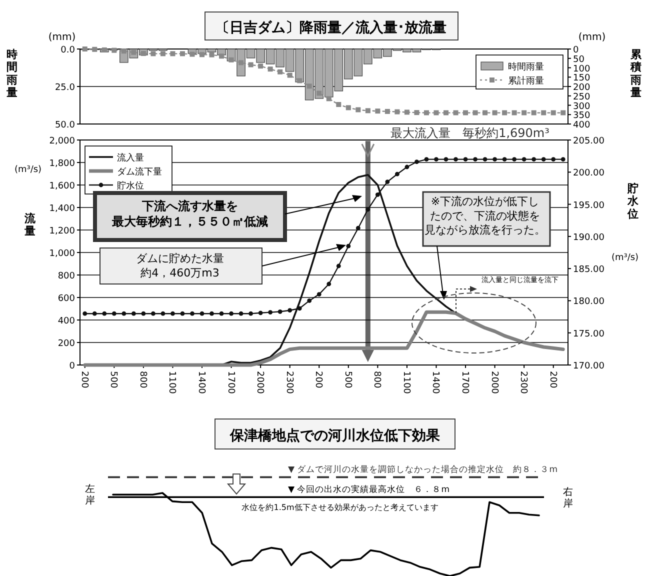  Describe the element at coordinates (581, 69) in the screenshot. I see `y2-tick-label: 100` at that location.